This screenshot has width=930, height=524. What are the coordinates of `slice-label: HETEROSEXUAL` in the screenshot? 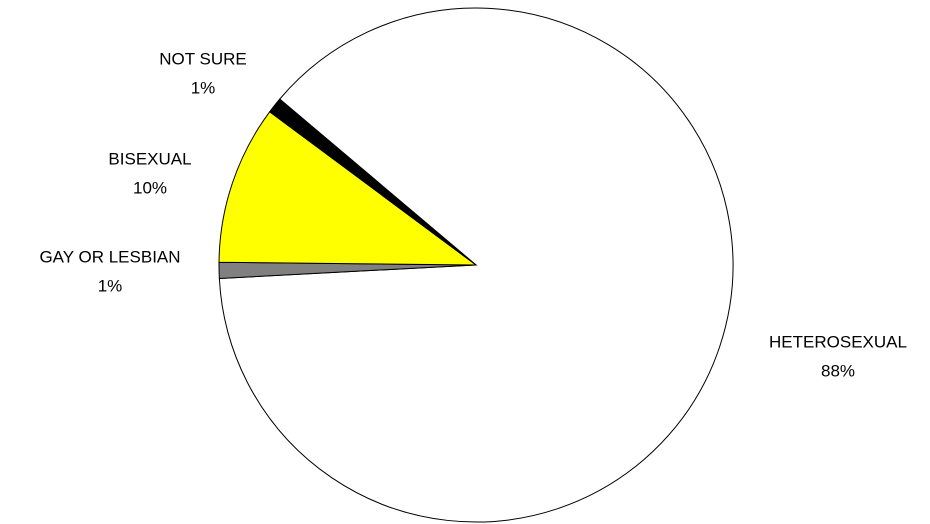 It's located at (838, 341).